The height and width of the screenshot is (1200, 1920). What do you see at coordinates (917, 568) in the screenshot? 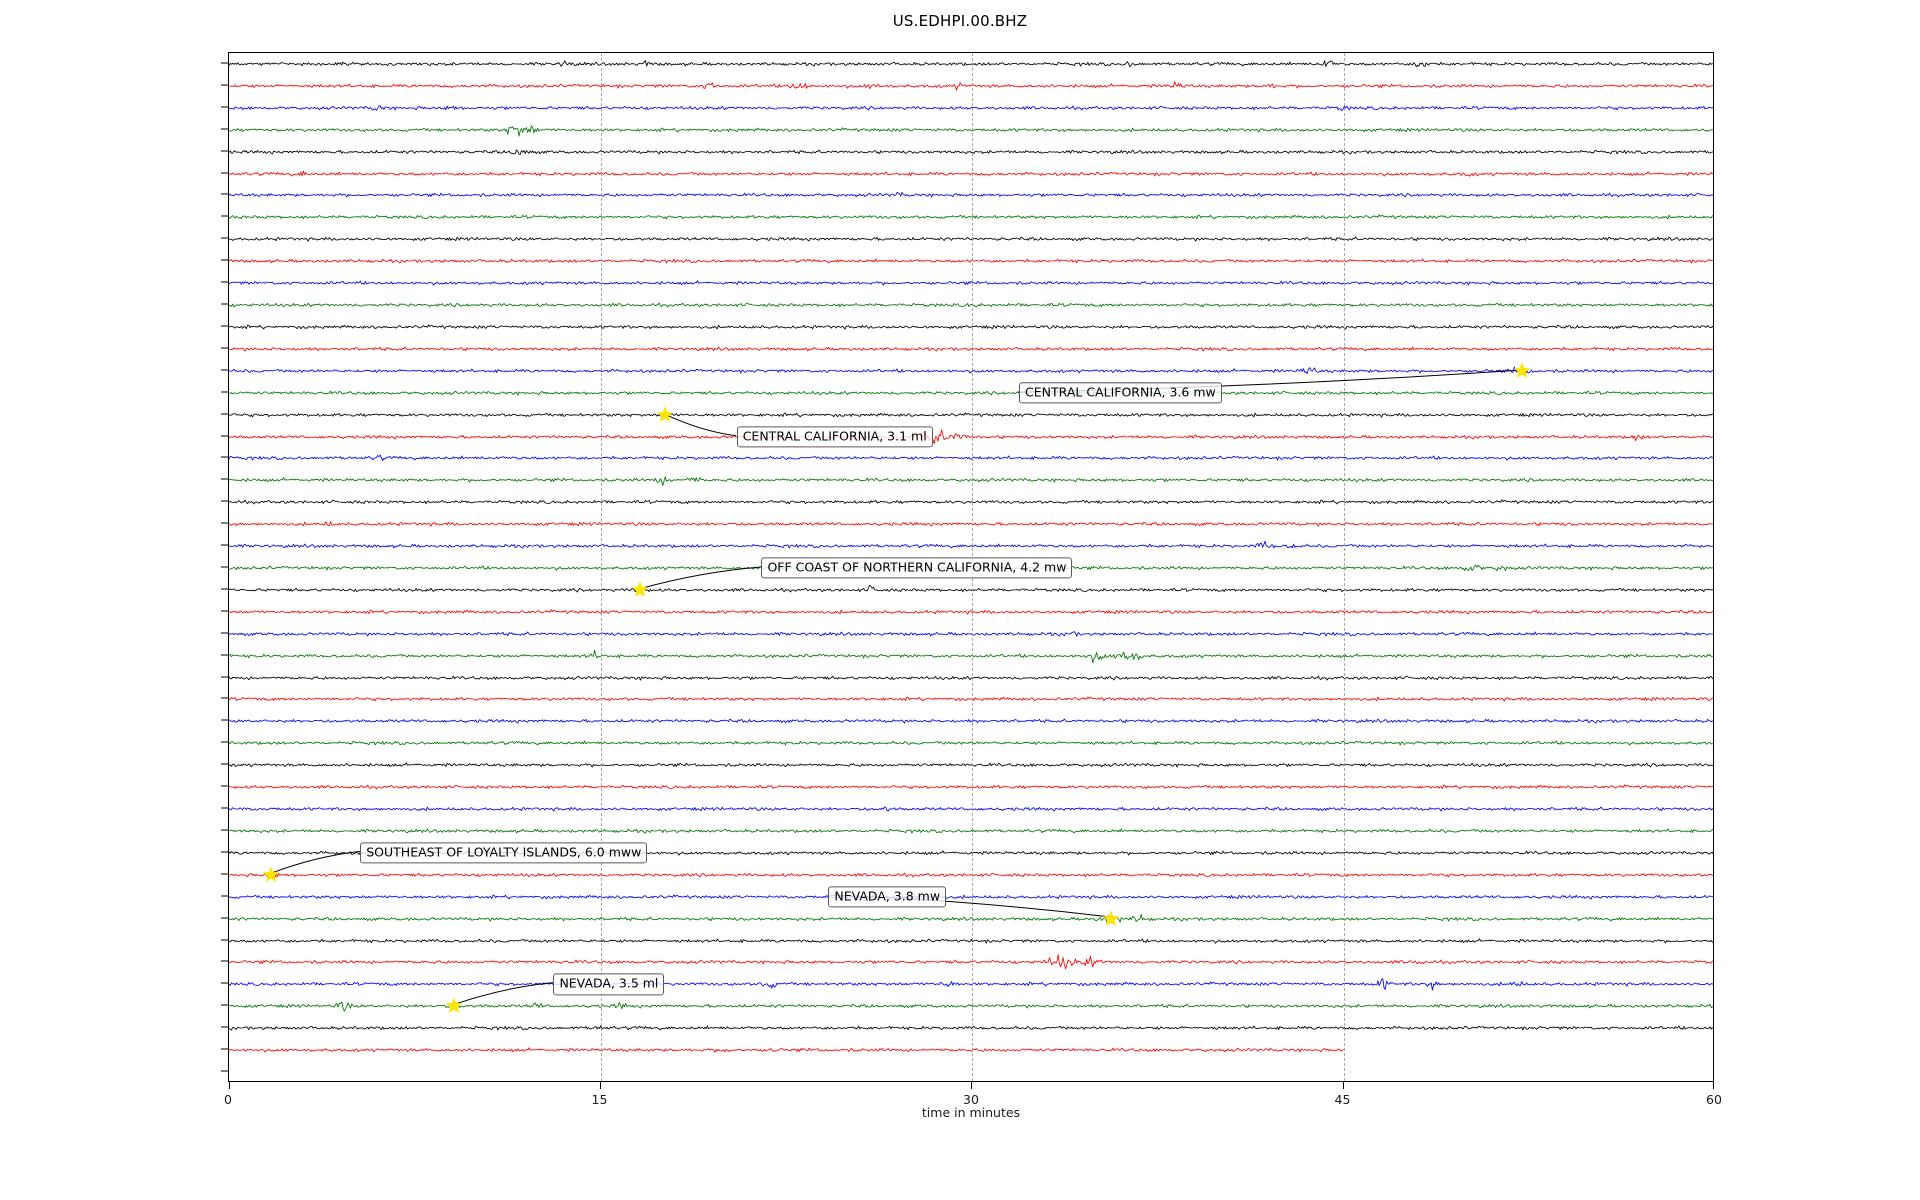
I see `event-label: OFF COAST OF NORTHERN CALIFORNIA, 4.2 mw` at bounding box center [917, 568].